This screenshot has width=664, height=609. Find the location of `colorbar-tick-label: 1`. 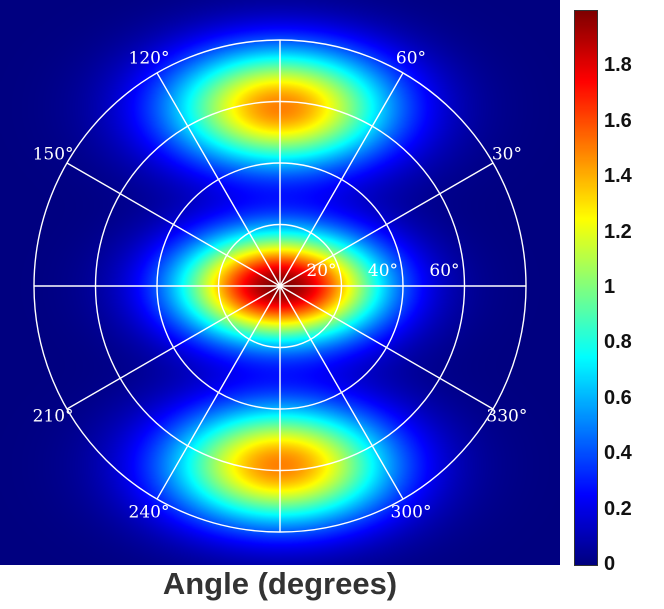

colorbar-tick-label: 1 is located at coordinates (610, 287).